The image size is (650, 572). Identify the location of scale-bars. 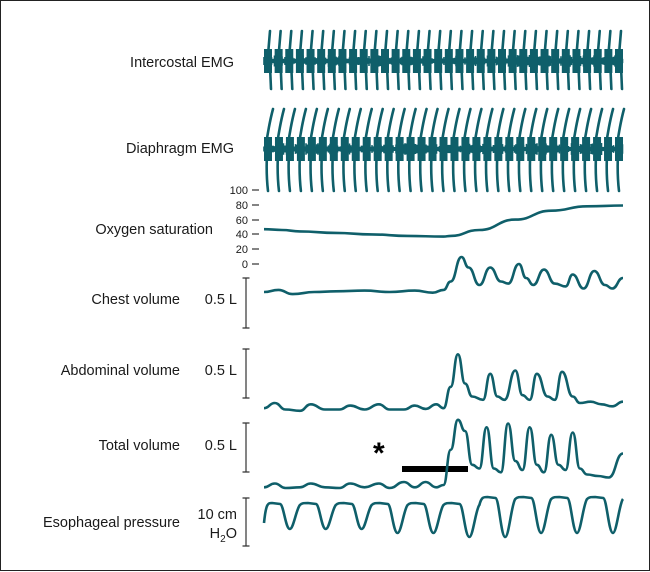
(246, 412).